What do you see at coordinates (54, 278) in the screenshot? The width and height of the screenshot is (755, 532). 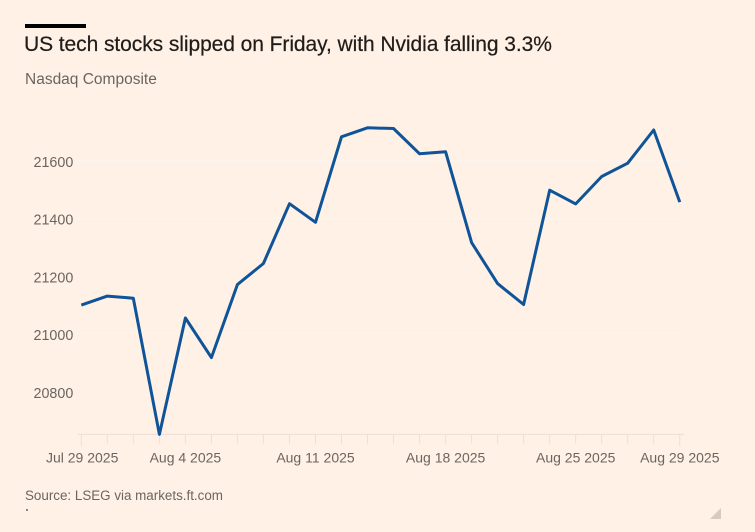 I see `svg-text: 21200` at bounding box center [54, 278].